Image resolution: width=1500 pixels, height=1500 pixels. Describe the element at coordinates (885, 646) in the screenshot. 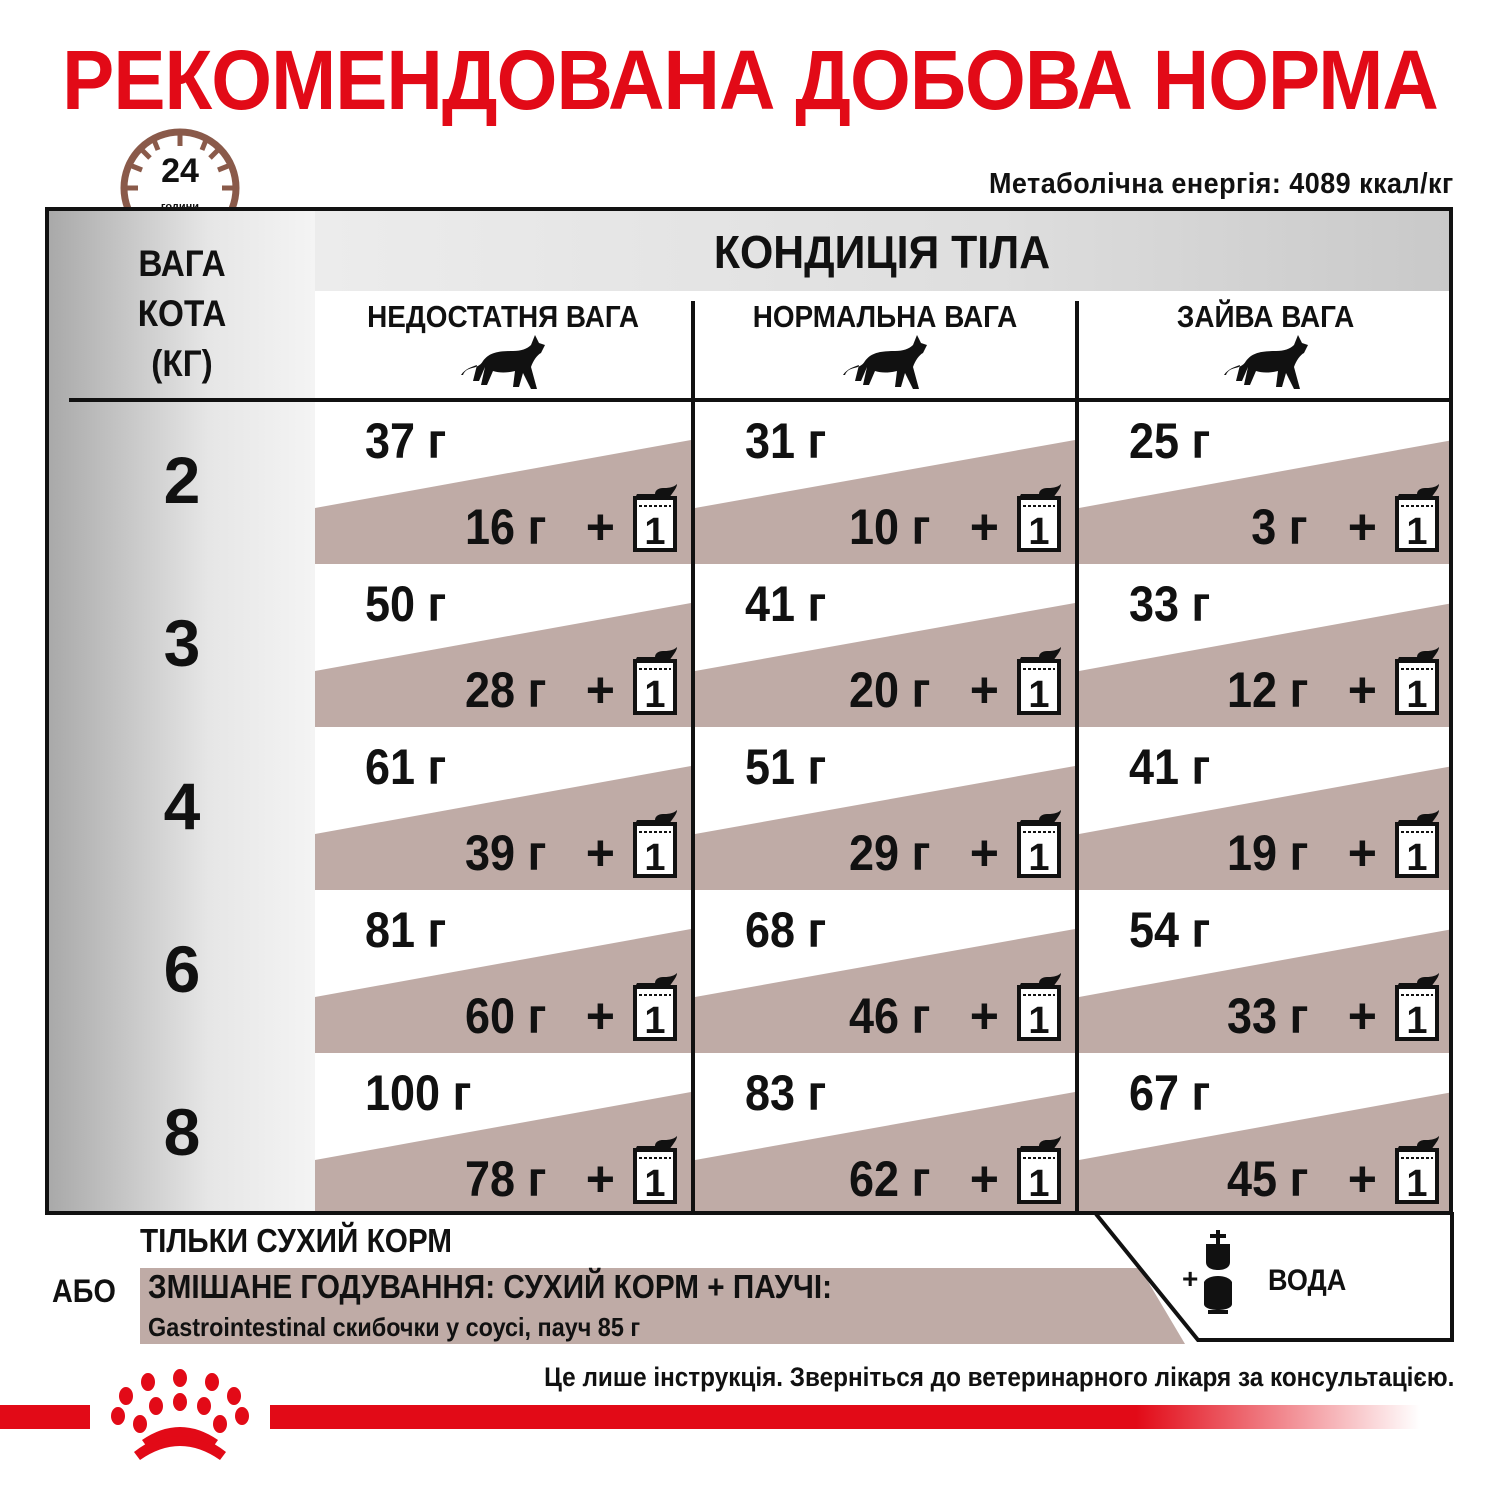

I see `feeding-cell: 41 г 20 г +1` at that location.